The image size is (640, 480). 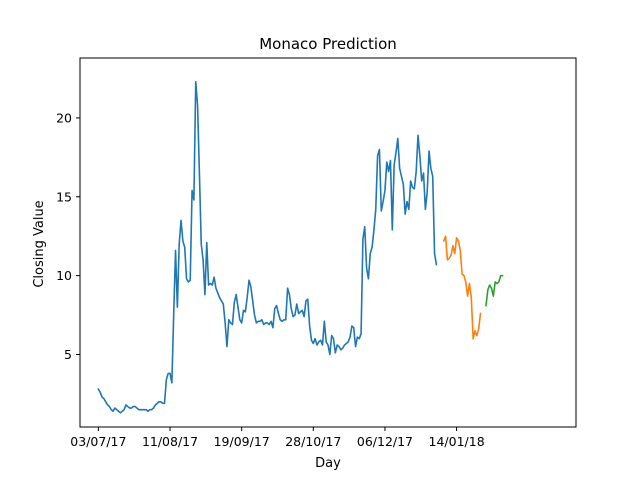 What do you see at coordinates (385, 441) in the screenshot?
I see `x-tick-label: 06/12/17` at bounding box center [385, 441].